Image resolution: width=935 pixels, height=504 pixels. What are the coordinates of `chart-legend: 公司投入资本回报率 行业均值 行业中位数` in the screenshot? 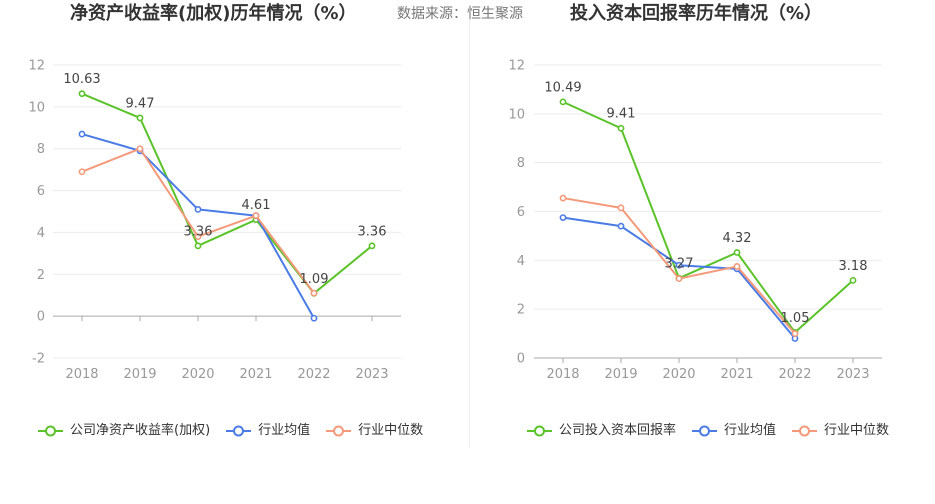 It's located at (708, 431).